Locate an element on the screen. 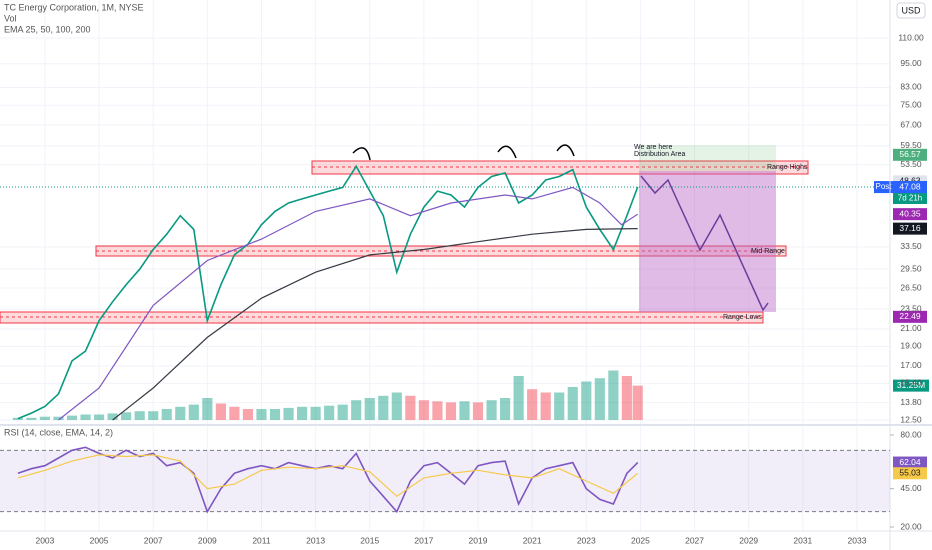 The width and height of the screenshot is (932, 550). annotation: Range Highs is located at coordinates (787, 167).